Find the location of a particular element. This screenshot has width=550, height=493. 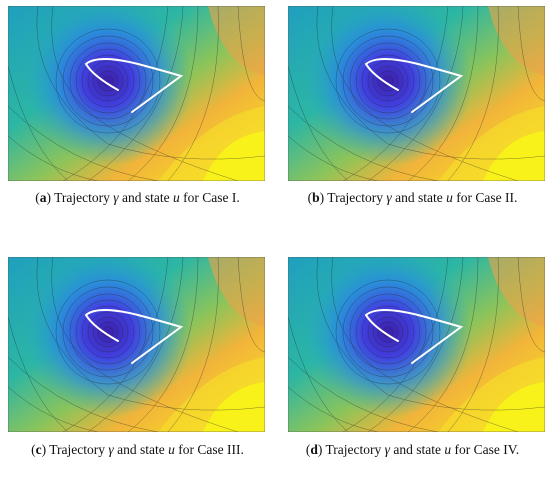

caption-run: for Case IV. is located at coordinates (485, 449).